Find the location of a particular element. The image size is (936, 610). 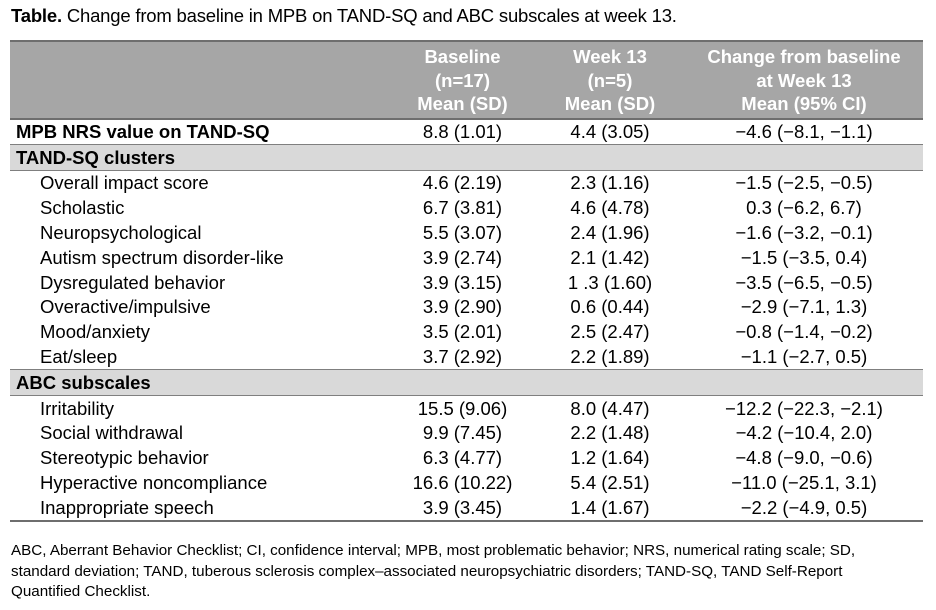

row-label: Hyperactive noncompliance is located at coordinates (154, 483).